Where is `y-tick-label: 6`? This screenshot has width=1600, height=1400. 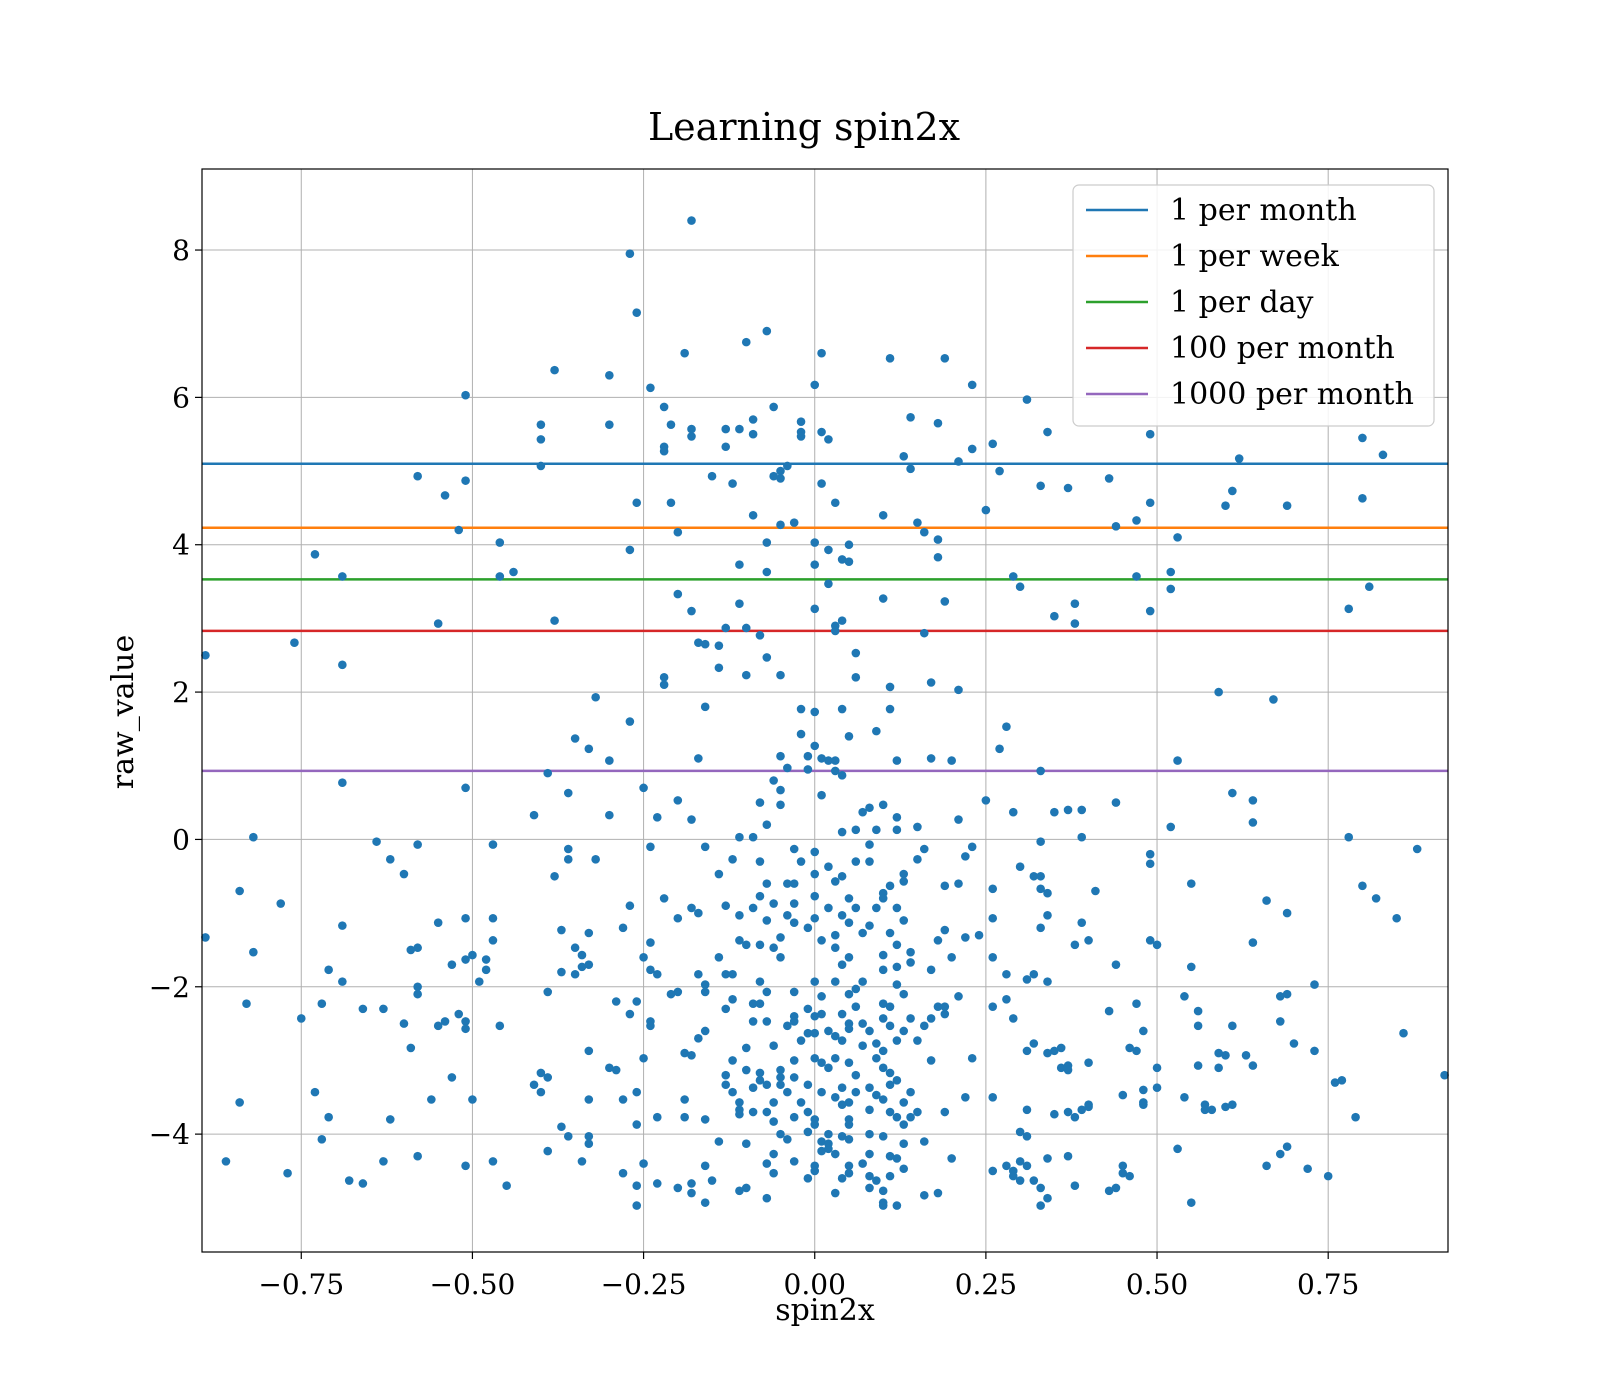
y-tick-label: 6 is located at coordinates (181, 397).